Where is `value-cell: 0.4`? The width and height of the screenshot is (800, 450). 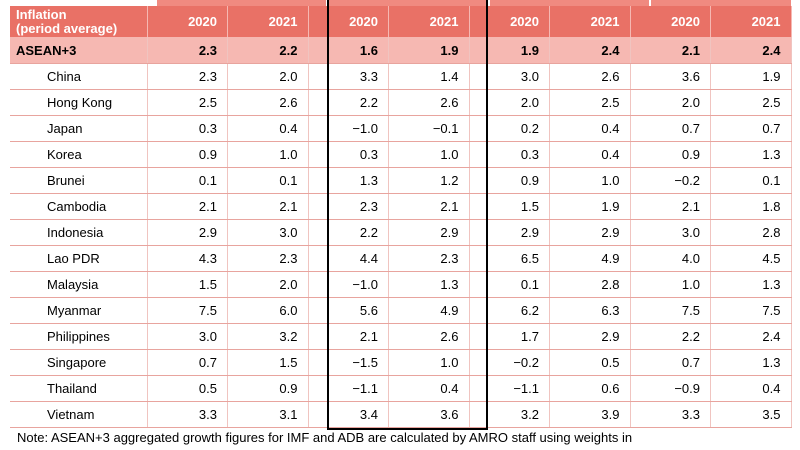
value-cell: 0.4 is located at coordinates (268, 128).